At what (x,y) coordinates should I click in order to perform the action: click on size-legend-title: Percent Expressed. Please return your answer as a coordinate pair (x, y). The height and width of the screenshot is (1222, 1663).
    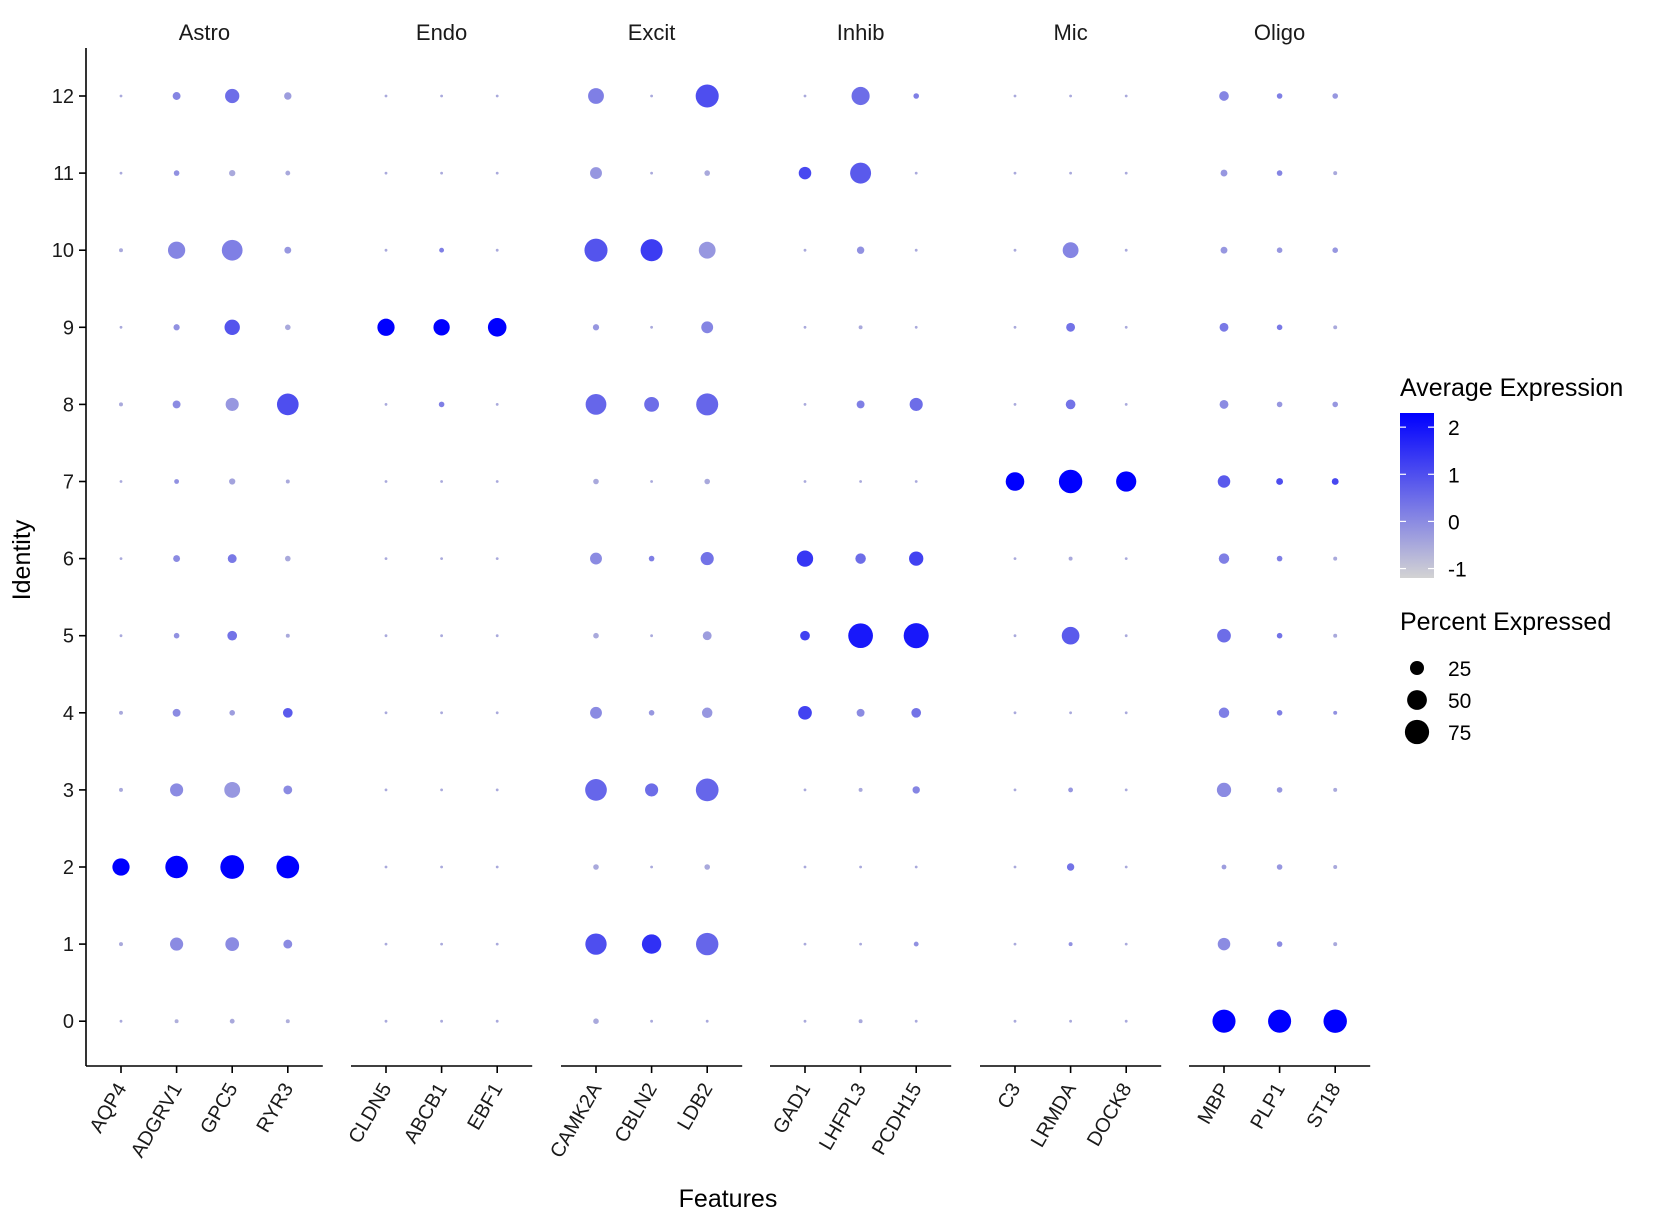
    Looking at the image, I should click on (1505, 622).